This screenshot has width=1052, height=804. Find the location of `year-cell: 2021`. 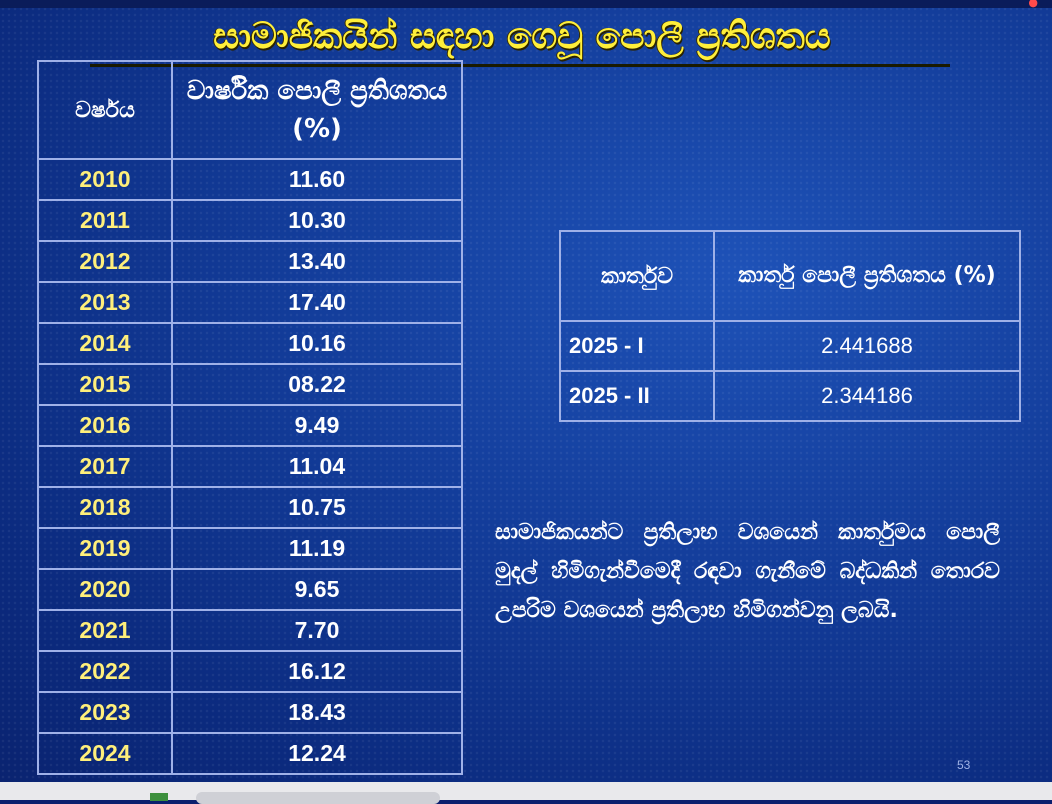

year-cell: 2021 is located at coordinates (105, 630).